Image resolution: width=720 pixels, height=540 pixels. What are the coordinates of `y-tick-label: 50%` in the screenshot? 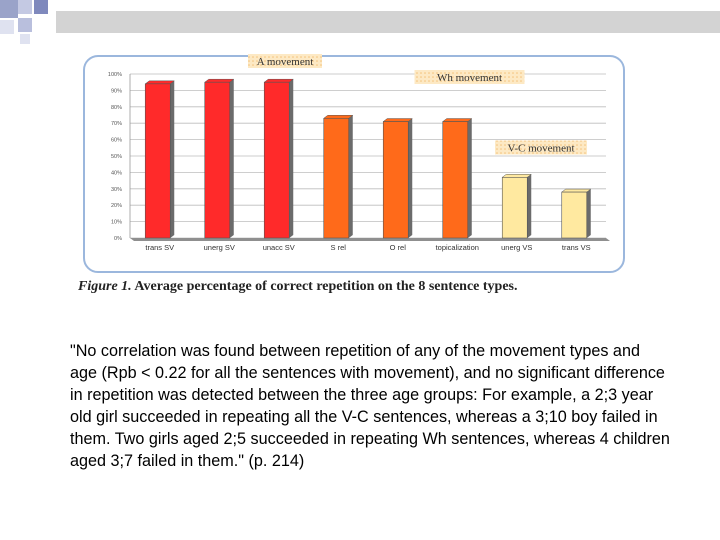 It's located at (116, 157).